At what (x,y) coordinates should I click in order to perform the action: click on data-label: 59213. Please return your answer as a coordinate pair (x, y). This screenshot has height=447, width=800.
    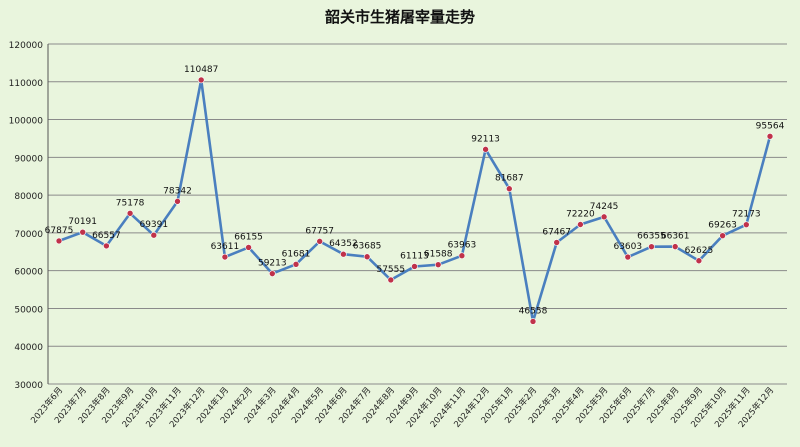
    Looking at the image, I should click on (272, 264).